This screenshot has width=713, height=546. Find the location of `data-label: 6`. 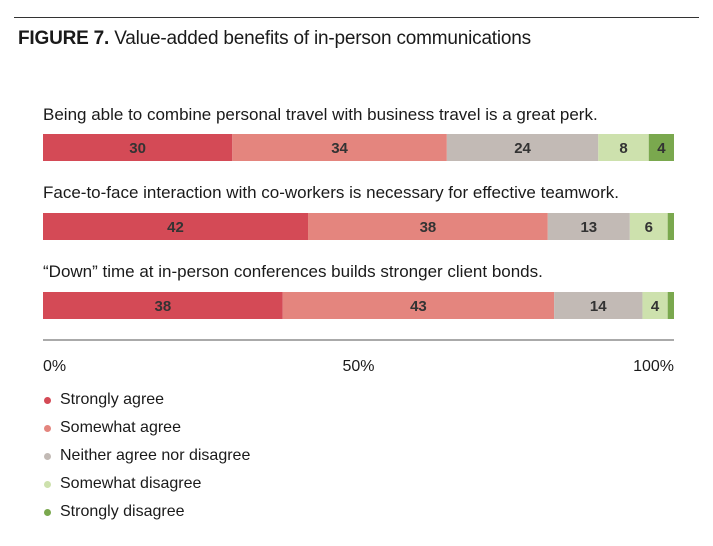

data-label: 6 is located at coordinates (649, 227).